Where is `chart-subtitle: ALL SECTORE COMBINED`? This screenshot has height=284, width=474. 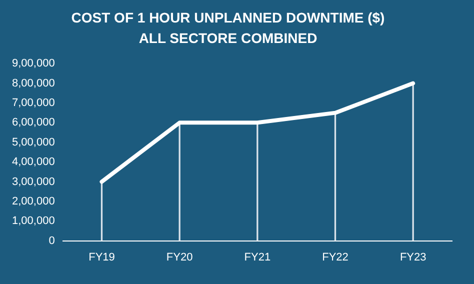 chart-subtitle: ALL SECTORE COMBINED is located at coordinates (228, 38).